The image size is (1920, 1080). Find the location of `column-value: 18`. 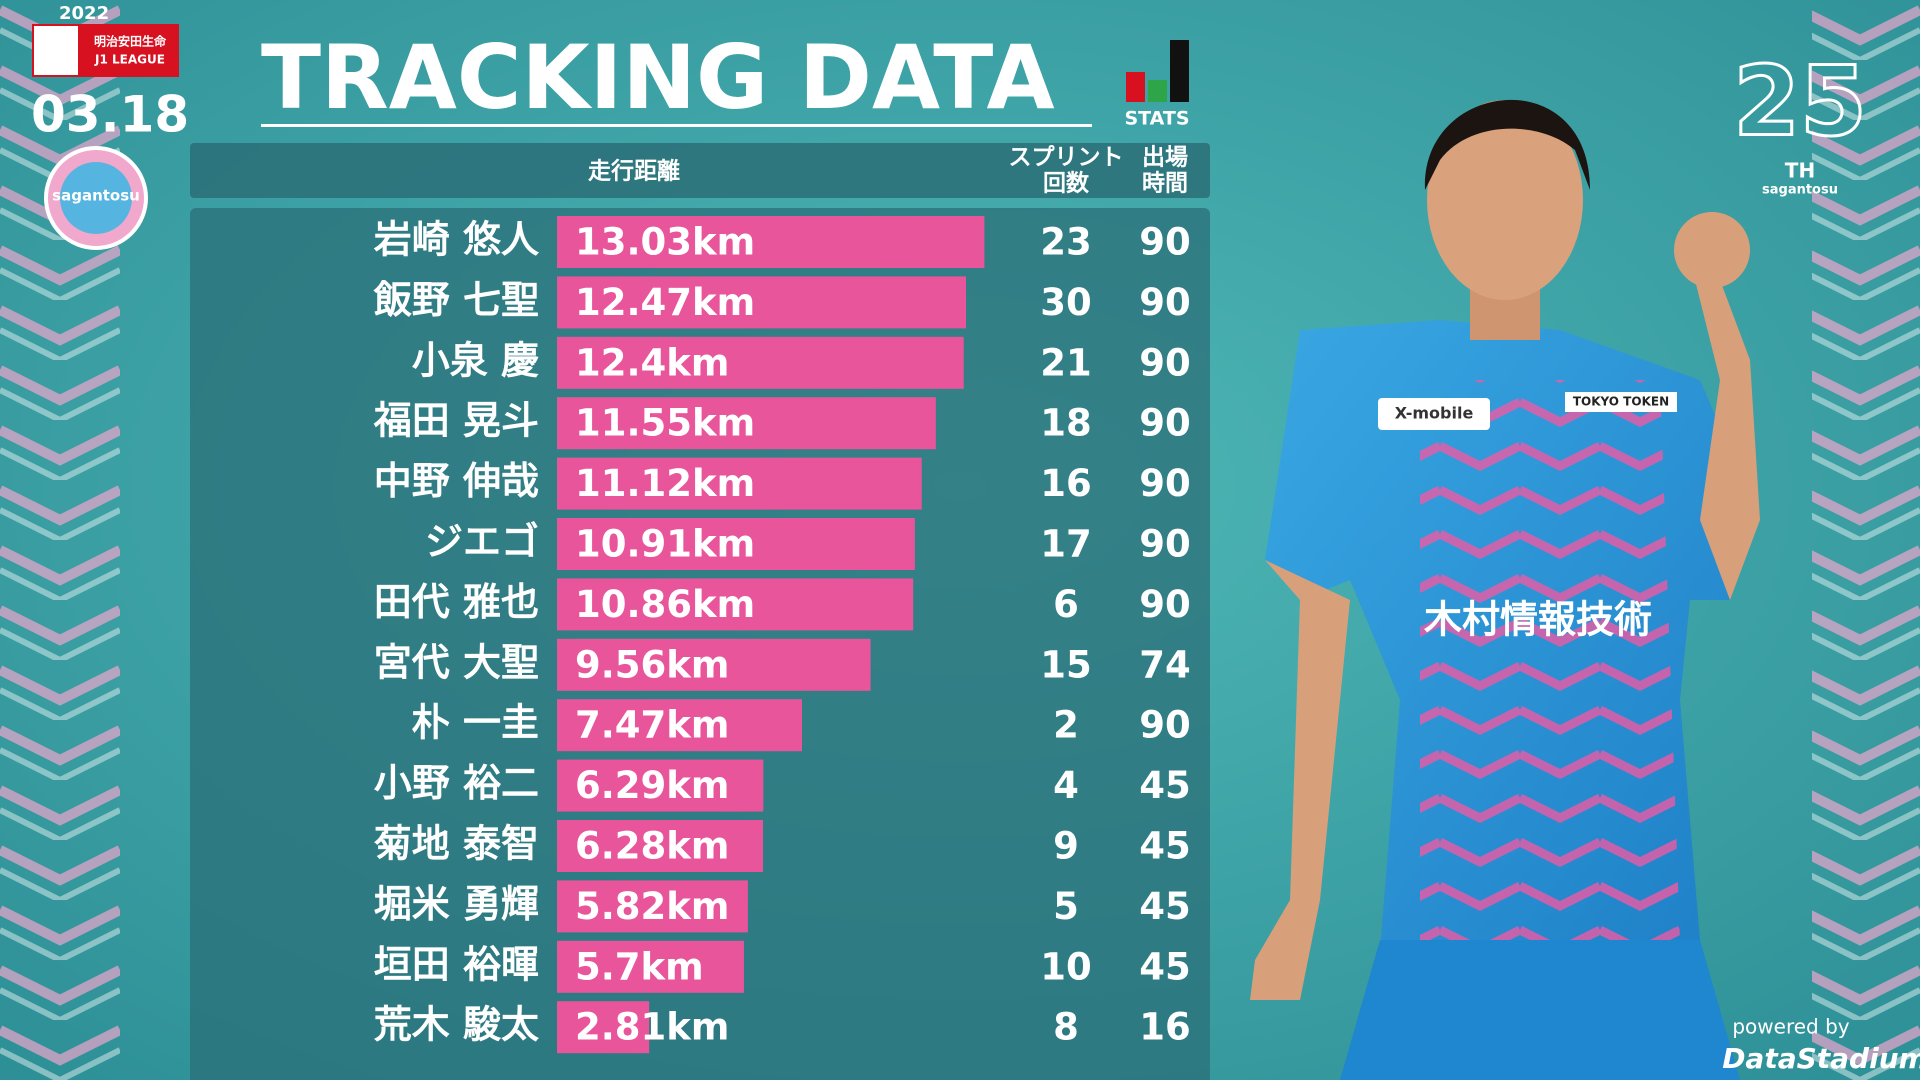

column-value: 18 is located at coordinates (1066, 423).